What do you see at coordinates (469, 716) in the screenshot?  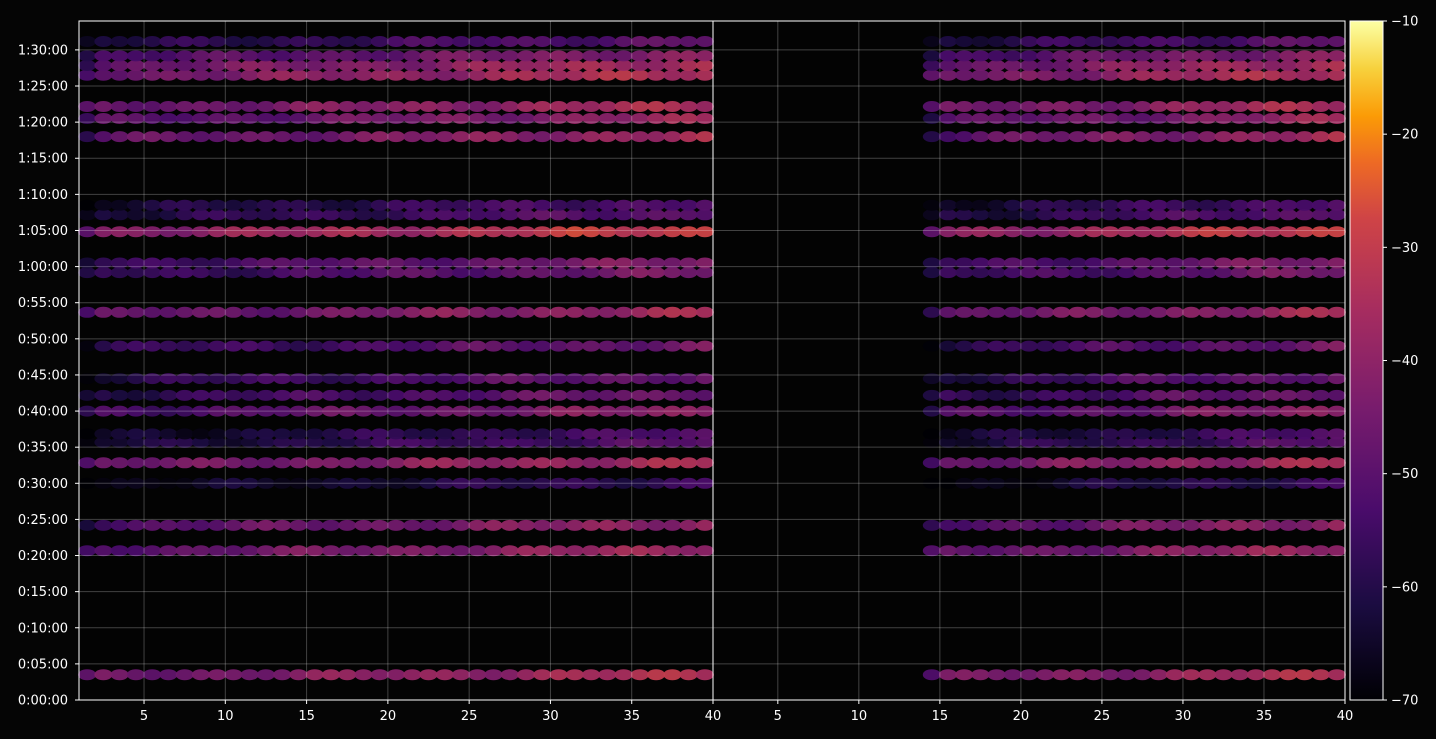 I see `x-tick-label: 25` at bounding box center [469, 716].